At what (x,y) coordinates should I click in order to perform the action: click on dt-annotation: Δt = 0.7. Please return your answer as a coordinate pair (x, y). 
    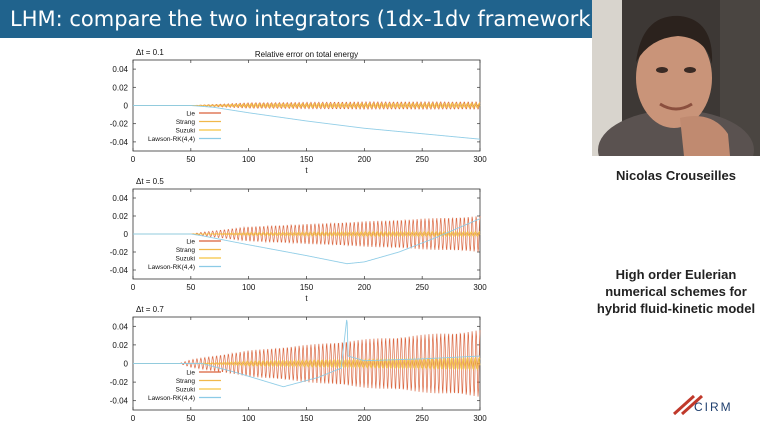
    Looking at the image, I should click on (150, 309).